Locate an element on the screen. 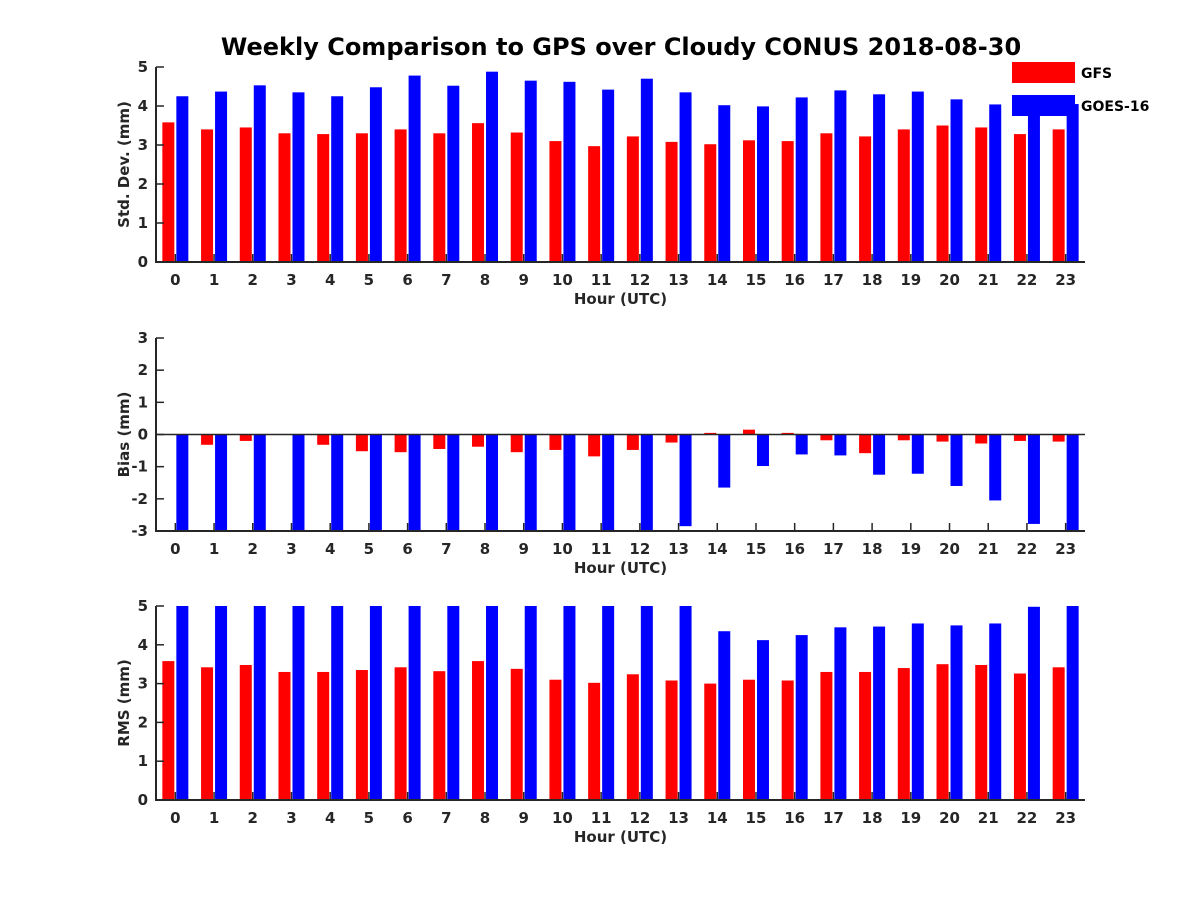 This screenshot has width=1200, height=904. x-tick-label: 2 is located at coordinates (253, 818).